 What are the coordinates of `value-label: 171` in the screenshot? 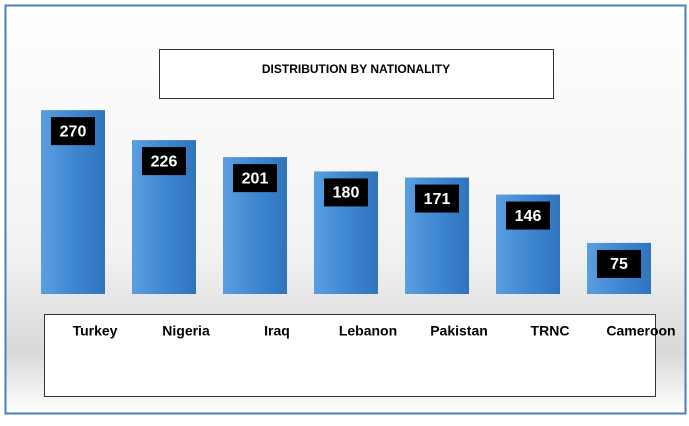 It's located at (437, 199).